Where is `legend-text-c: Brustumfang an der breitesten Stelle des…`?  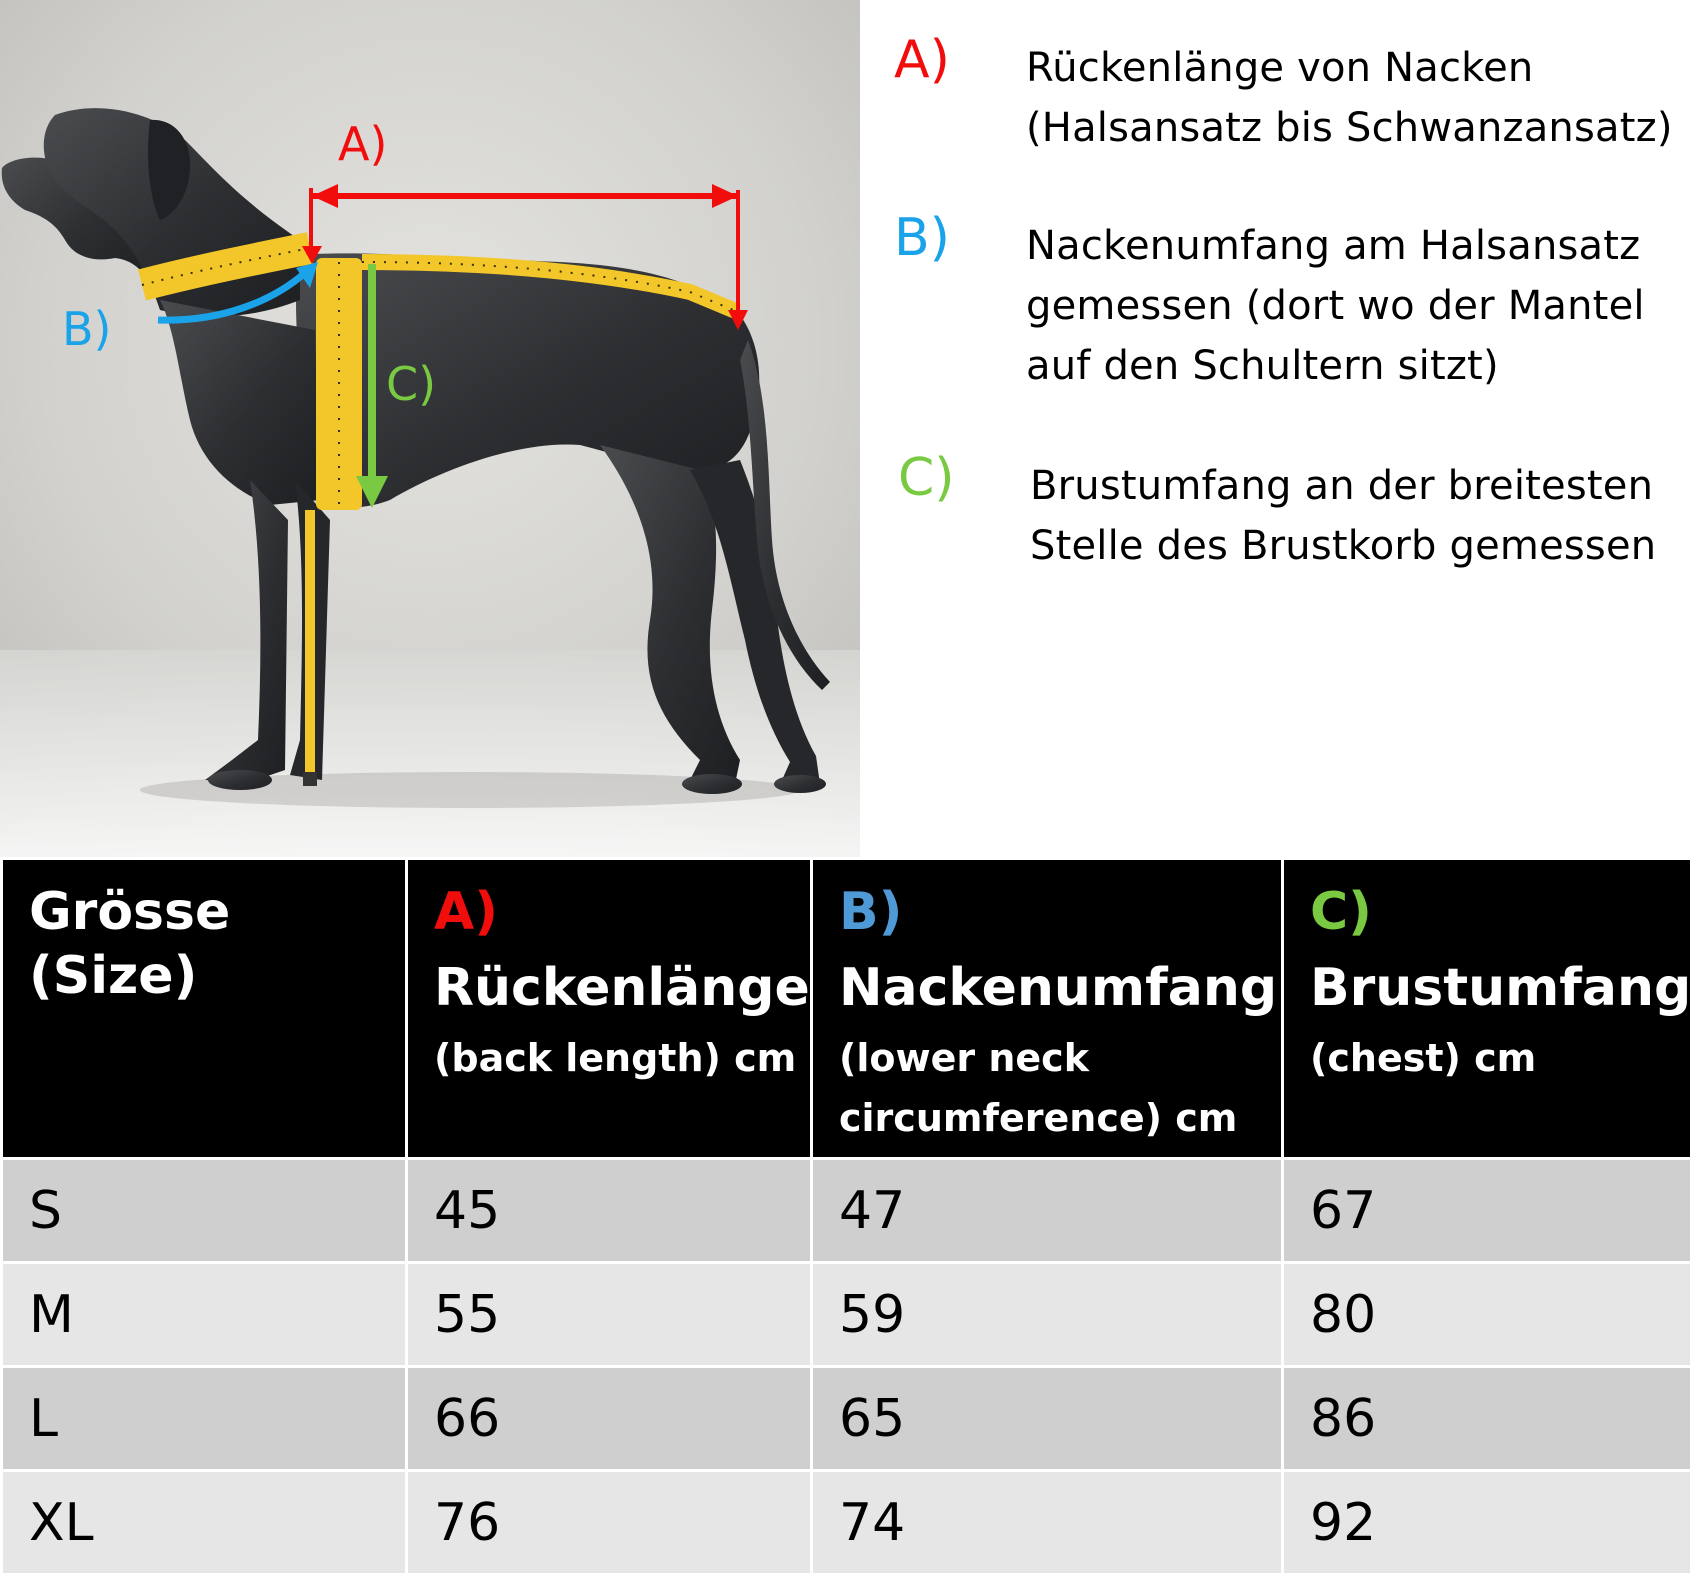 legend-text-c: Brustumfang an der breitesten Stelle des… is located at coordinates (1343, 516).